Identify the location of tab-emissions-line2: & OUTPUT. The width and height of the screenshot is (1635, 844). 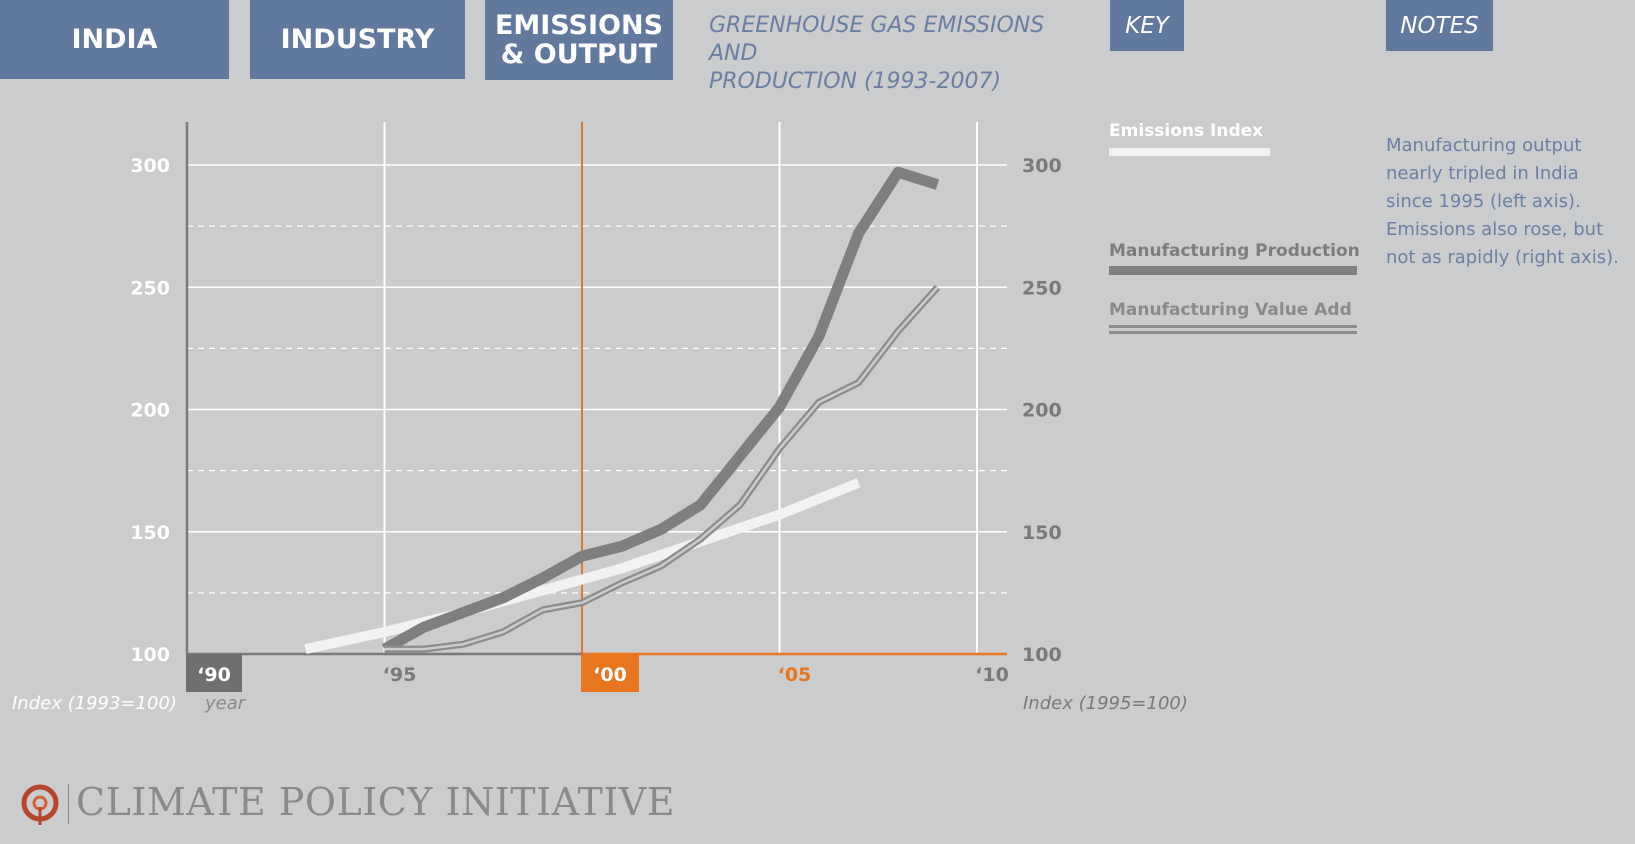
(579, 54).